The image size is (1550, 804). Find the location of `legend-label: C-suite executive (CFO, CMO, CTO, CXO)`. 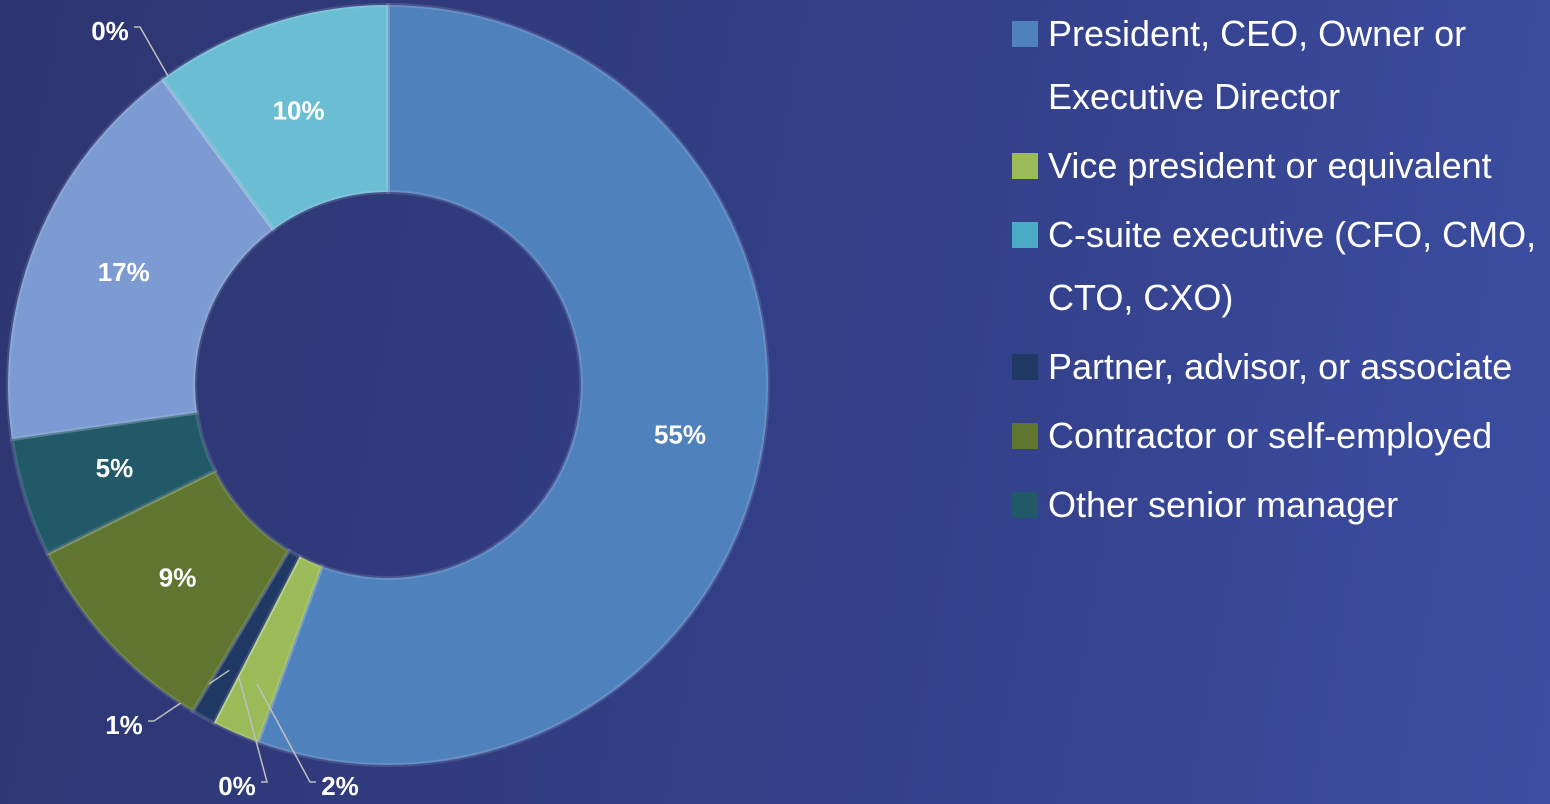

legend-label: C-suite executive (CFO, CMO, CTO, CXO) is located at coordinates (1292, 266).